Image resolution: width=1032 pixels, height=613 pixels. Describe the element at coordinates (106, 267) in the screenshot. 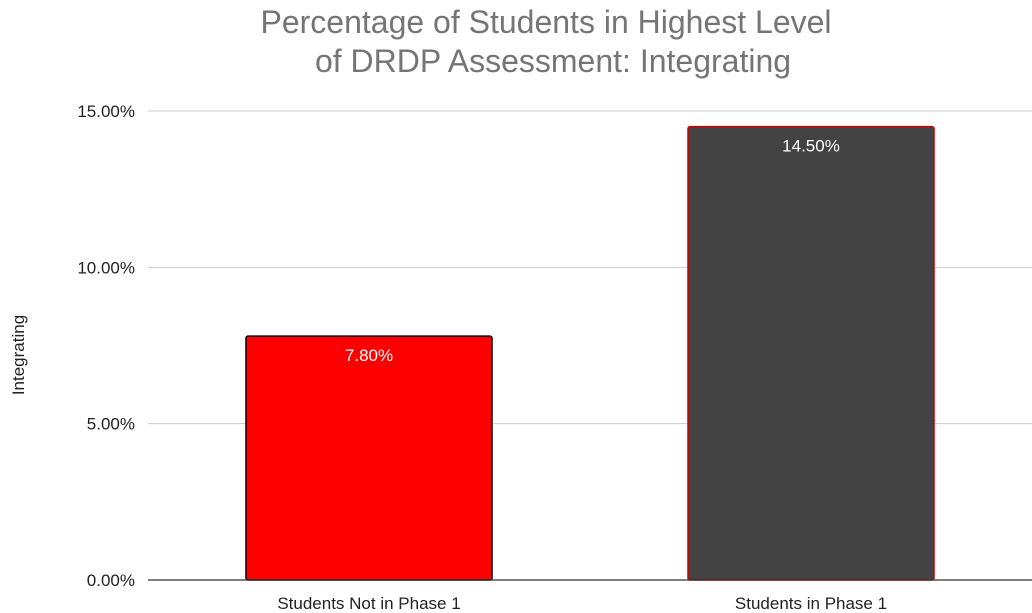

I see `y-tick-label: 10.00%` at that location.